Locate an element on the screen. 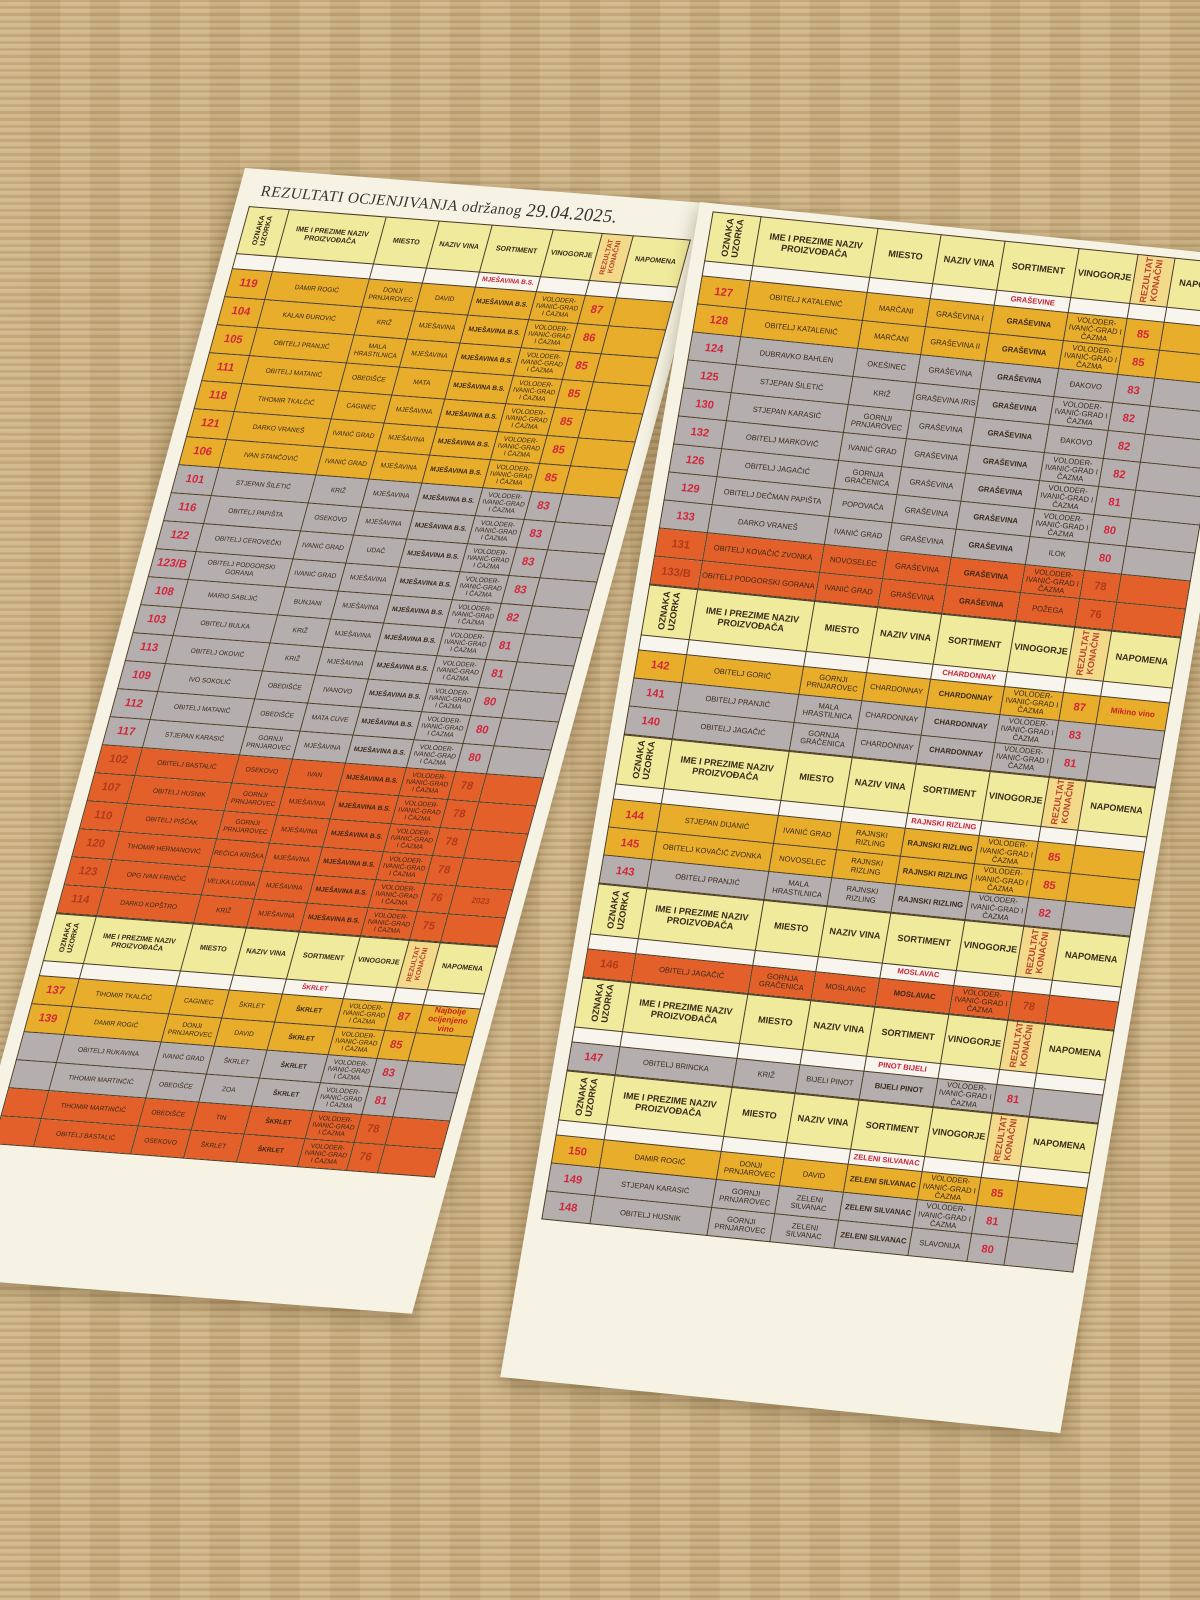 The width and height of the screenshot is (1200, 1600). column-header: SORTIMENT is located at coordinates (908, 1035).